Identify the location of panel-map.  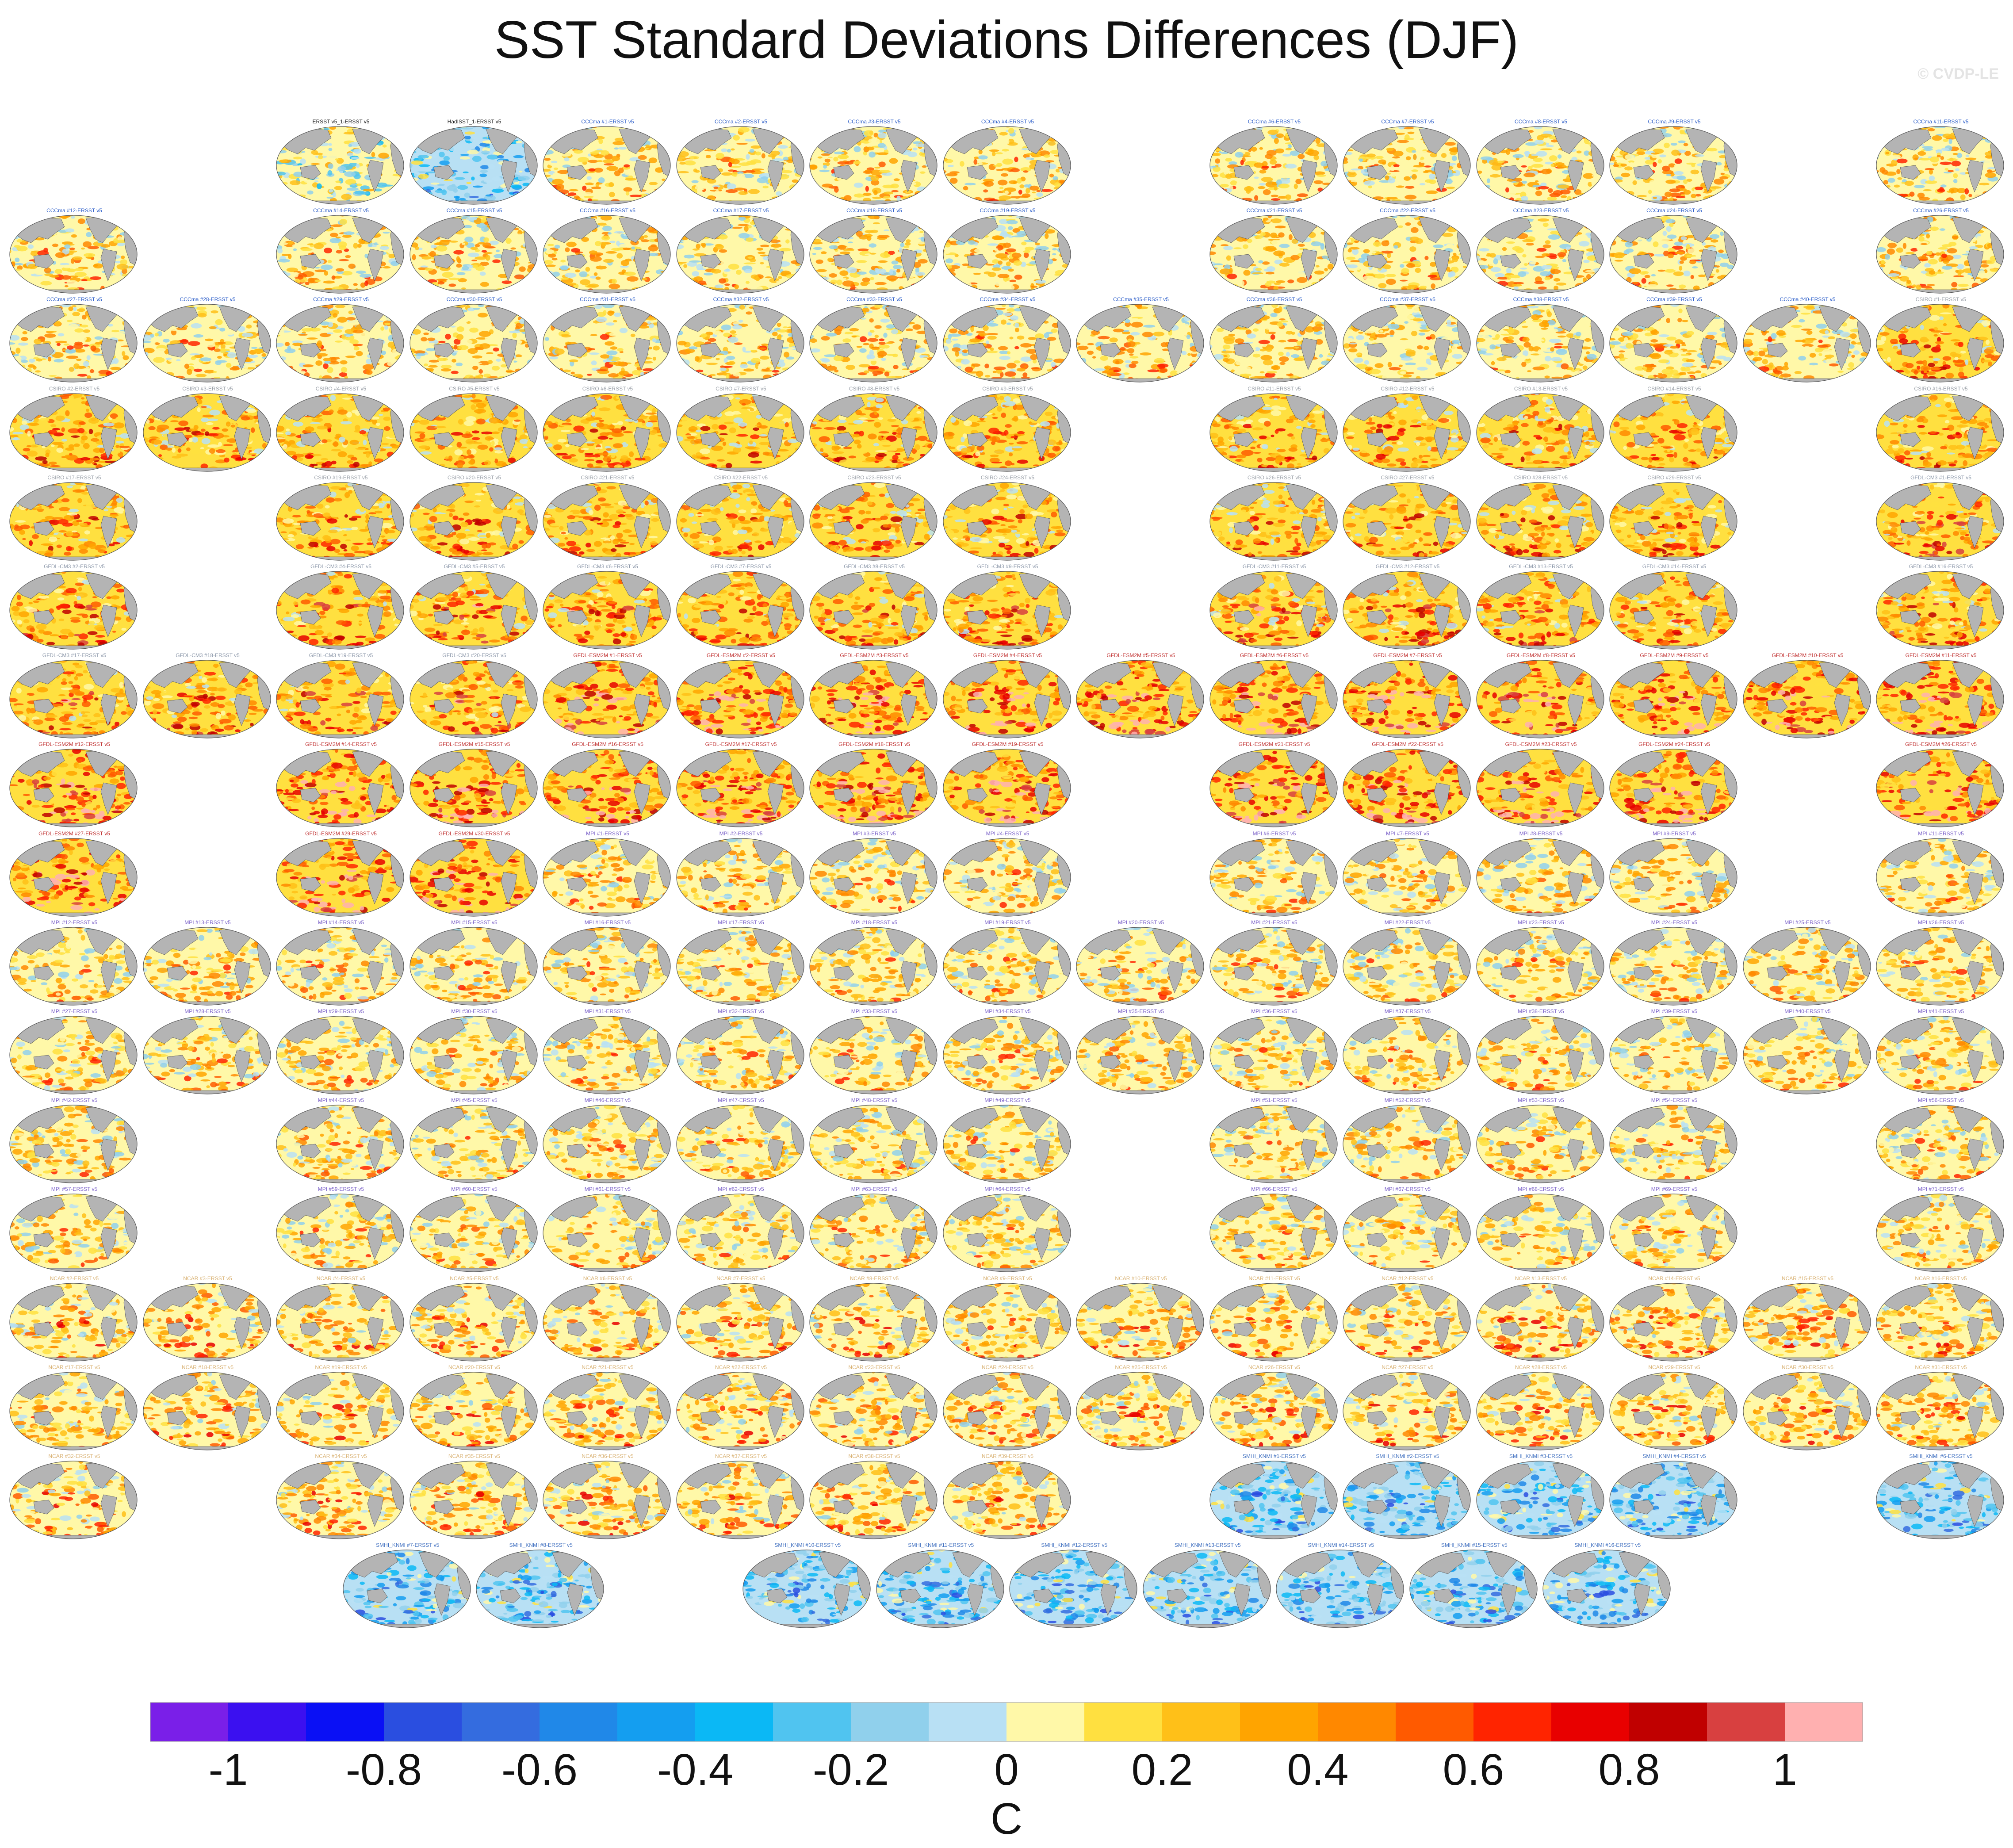
(1407, 165).